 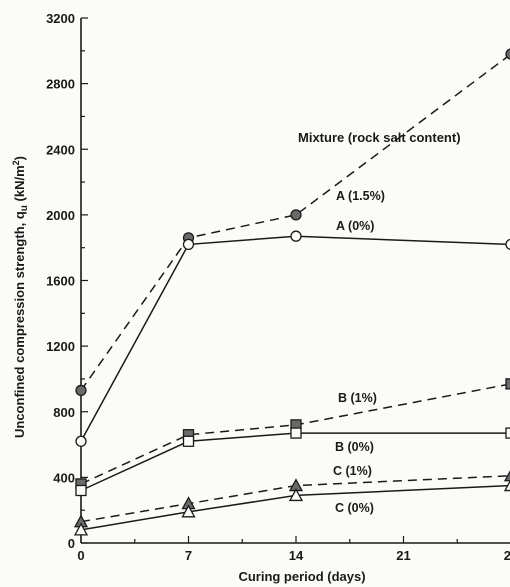 I want to click on x-tick-label: 0, so click(x=80, y=555).